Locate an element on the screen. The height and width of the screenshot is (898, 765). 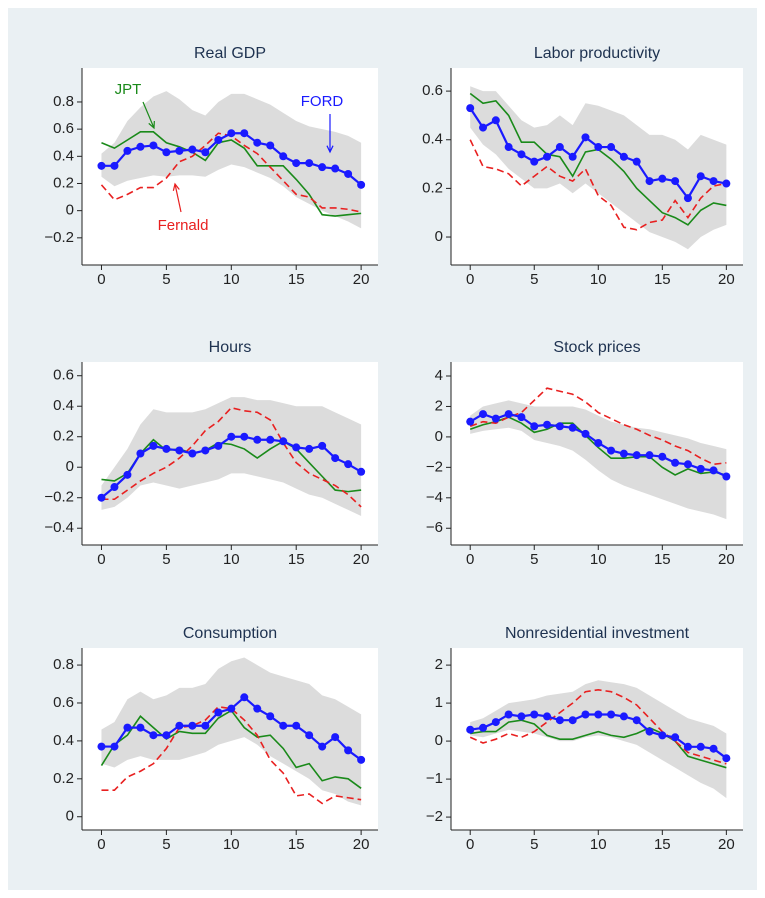
y-tick-label: 0.8 is located at coordinates (63, 664).